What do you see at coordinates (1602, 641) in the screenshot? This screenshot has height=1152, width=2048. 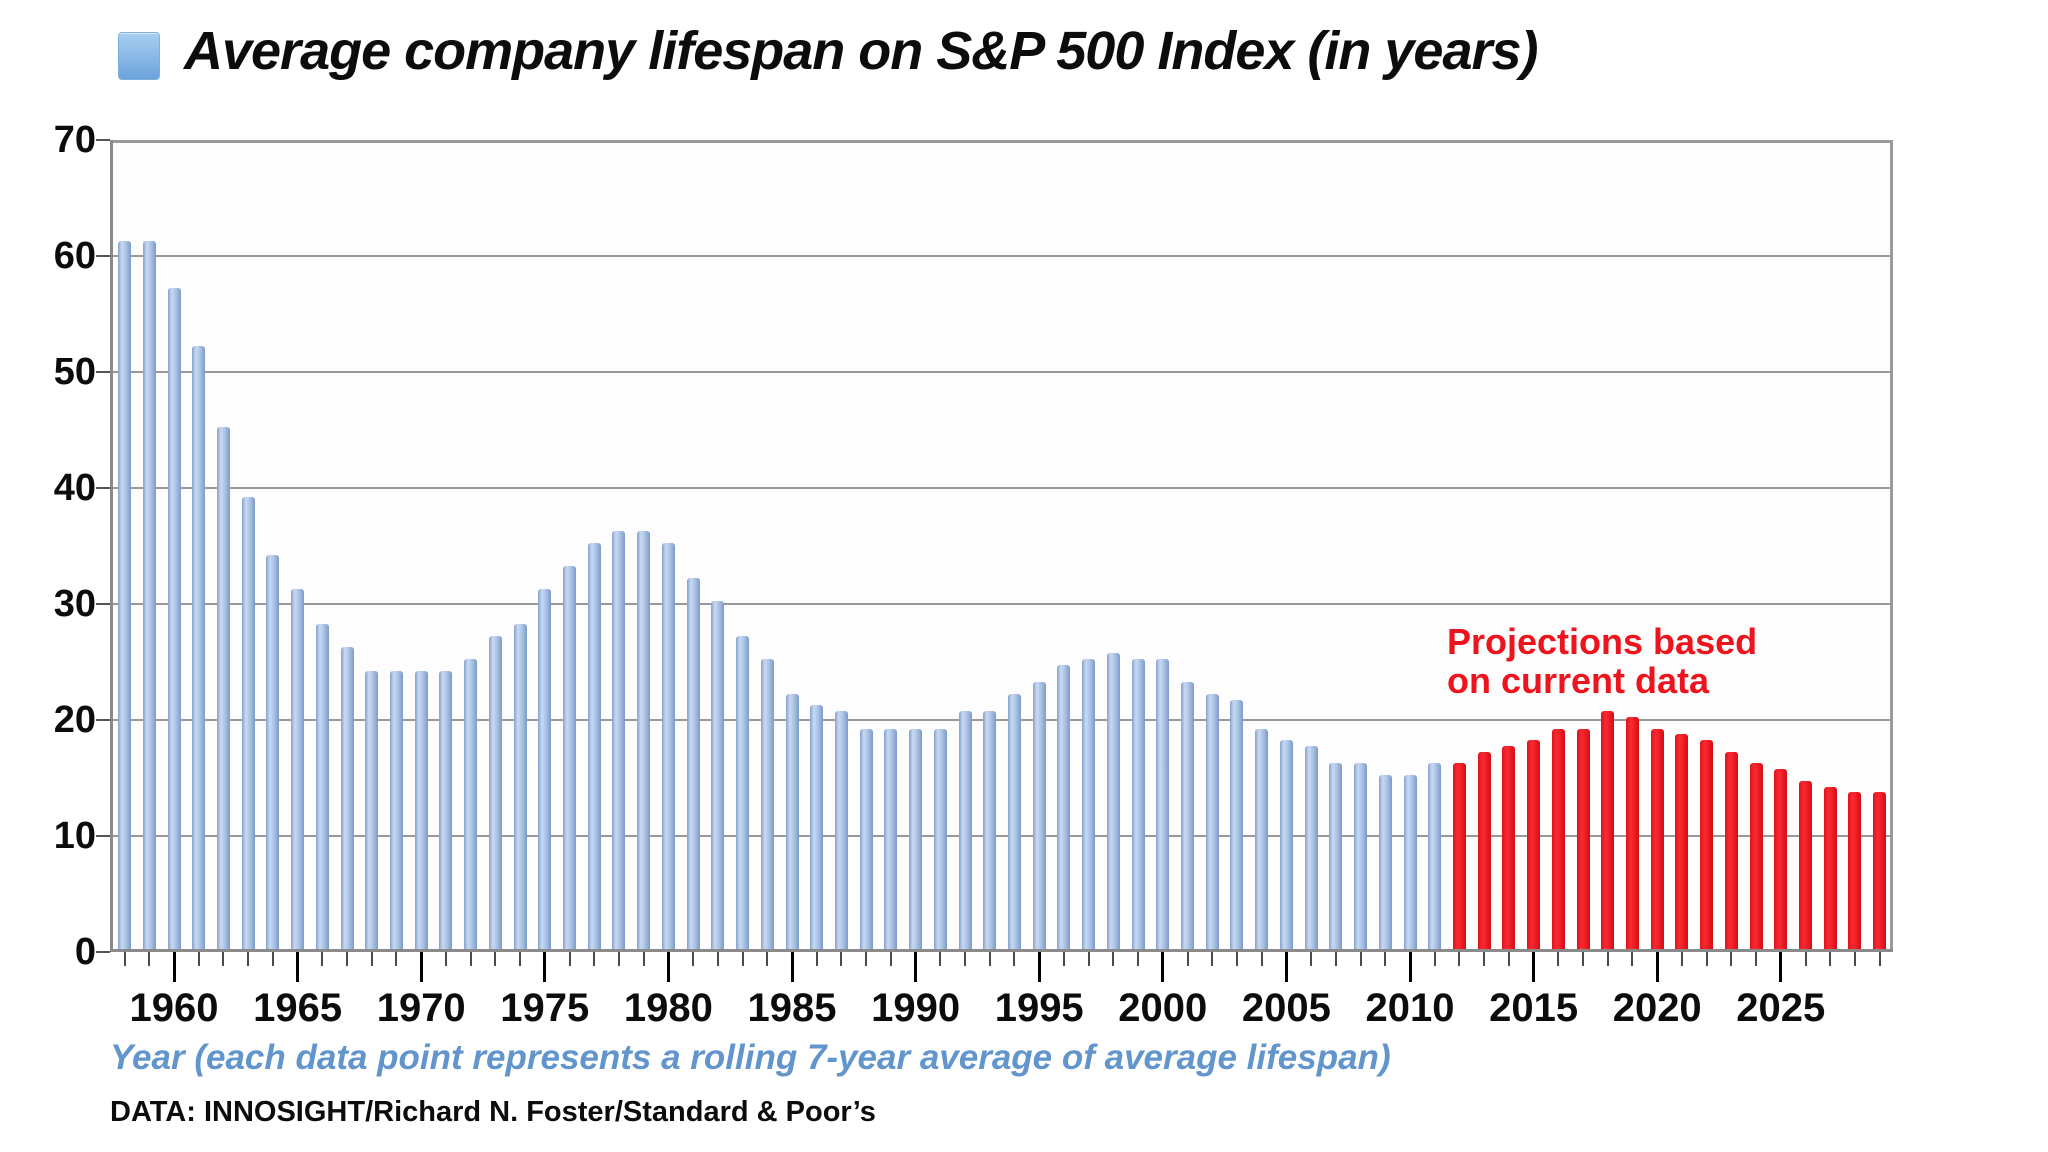 I see `projection-annotation-line1: Projections based` at bounding box center [1602, 641].